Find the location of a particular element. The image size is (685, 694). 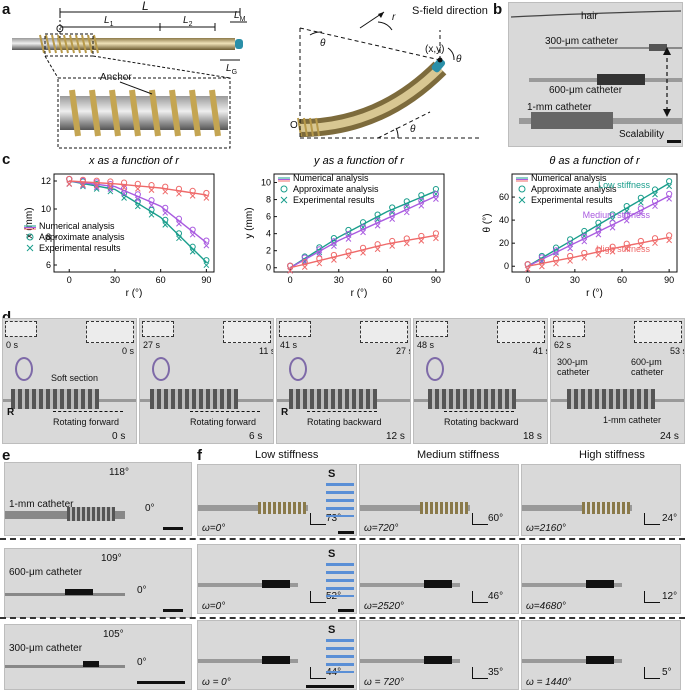

frame-time: 18 s is located at coordinates (532, 436).